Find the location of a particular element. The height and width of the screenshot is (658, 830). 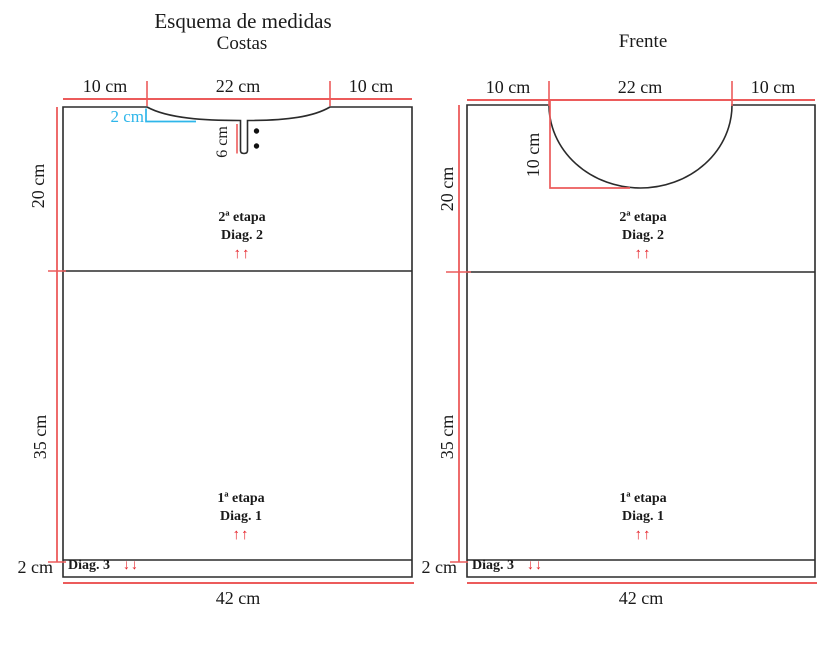

frente-side-hem-measure: 2 cm is located at coordinates (439, 567).